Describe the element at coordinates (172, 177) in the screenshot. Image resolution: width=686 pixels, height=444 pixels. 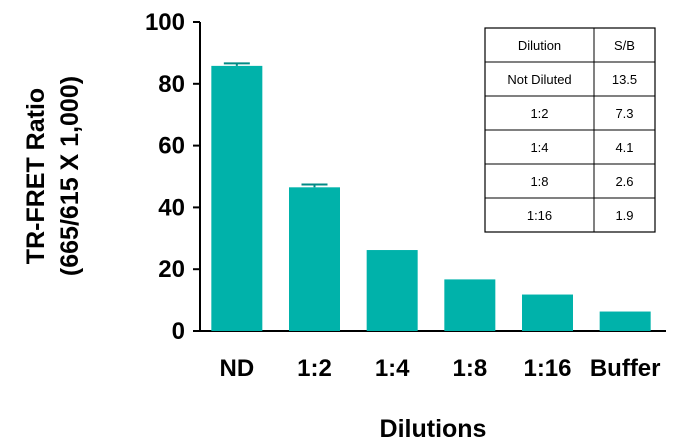
I see `y-axis-ticks: 0 20 40 60 80 100` at that location.